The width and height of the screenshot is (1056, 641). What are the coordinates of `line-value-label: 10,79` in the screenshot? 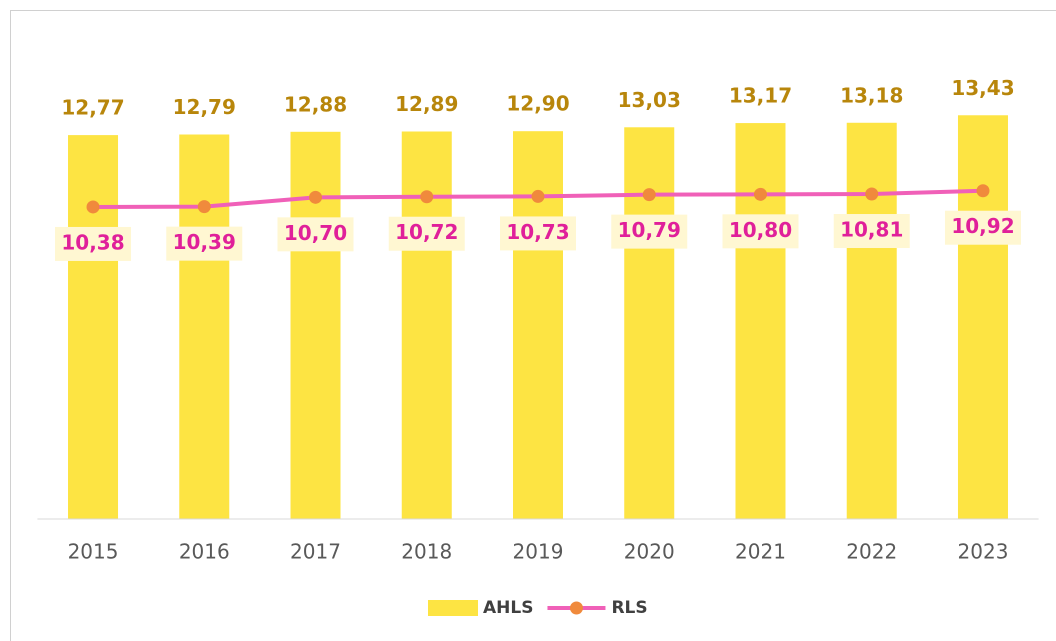 It's located at (649, 230).